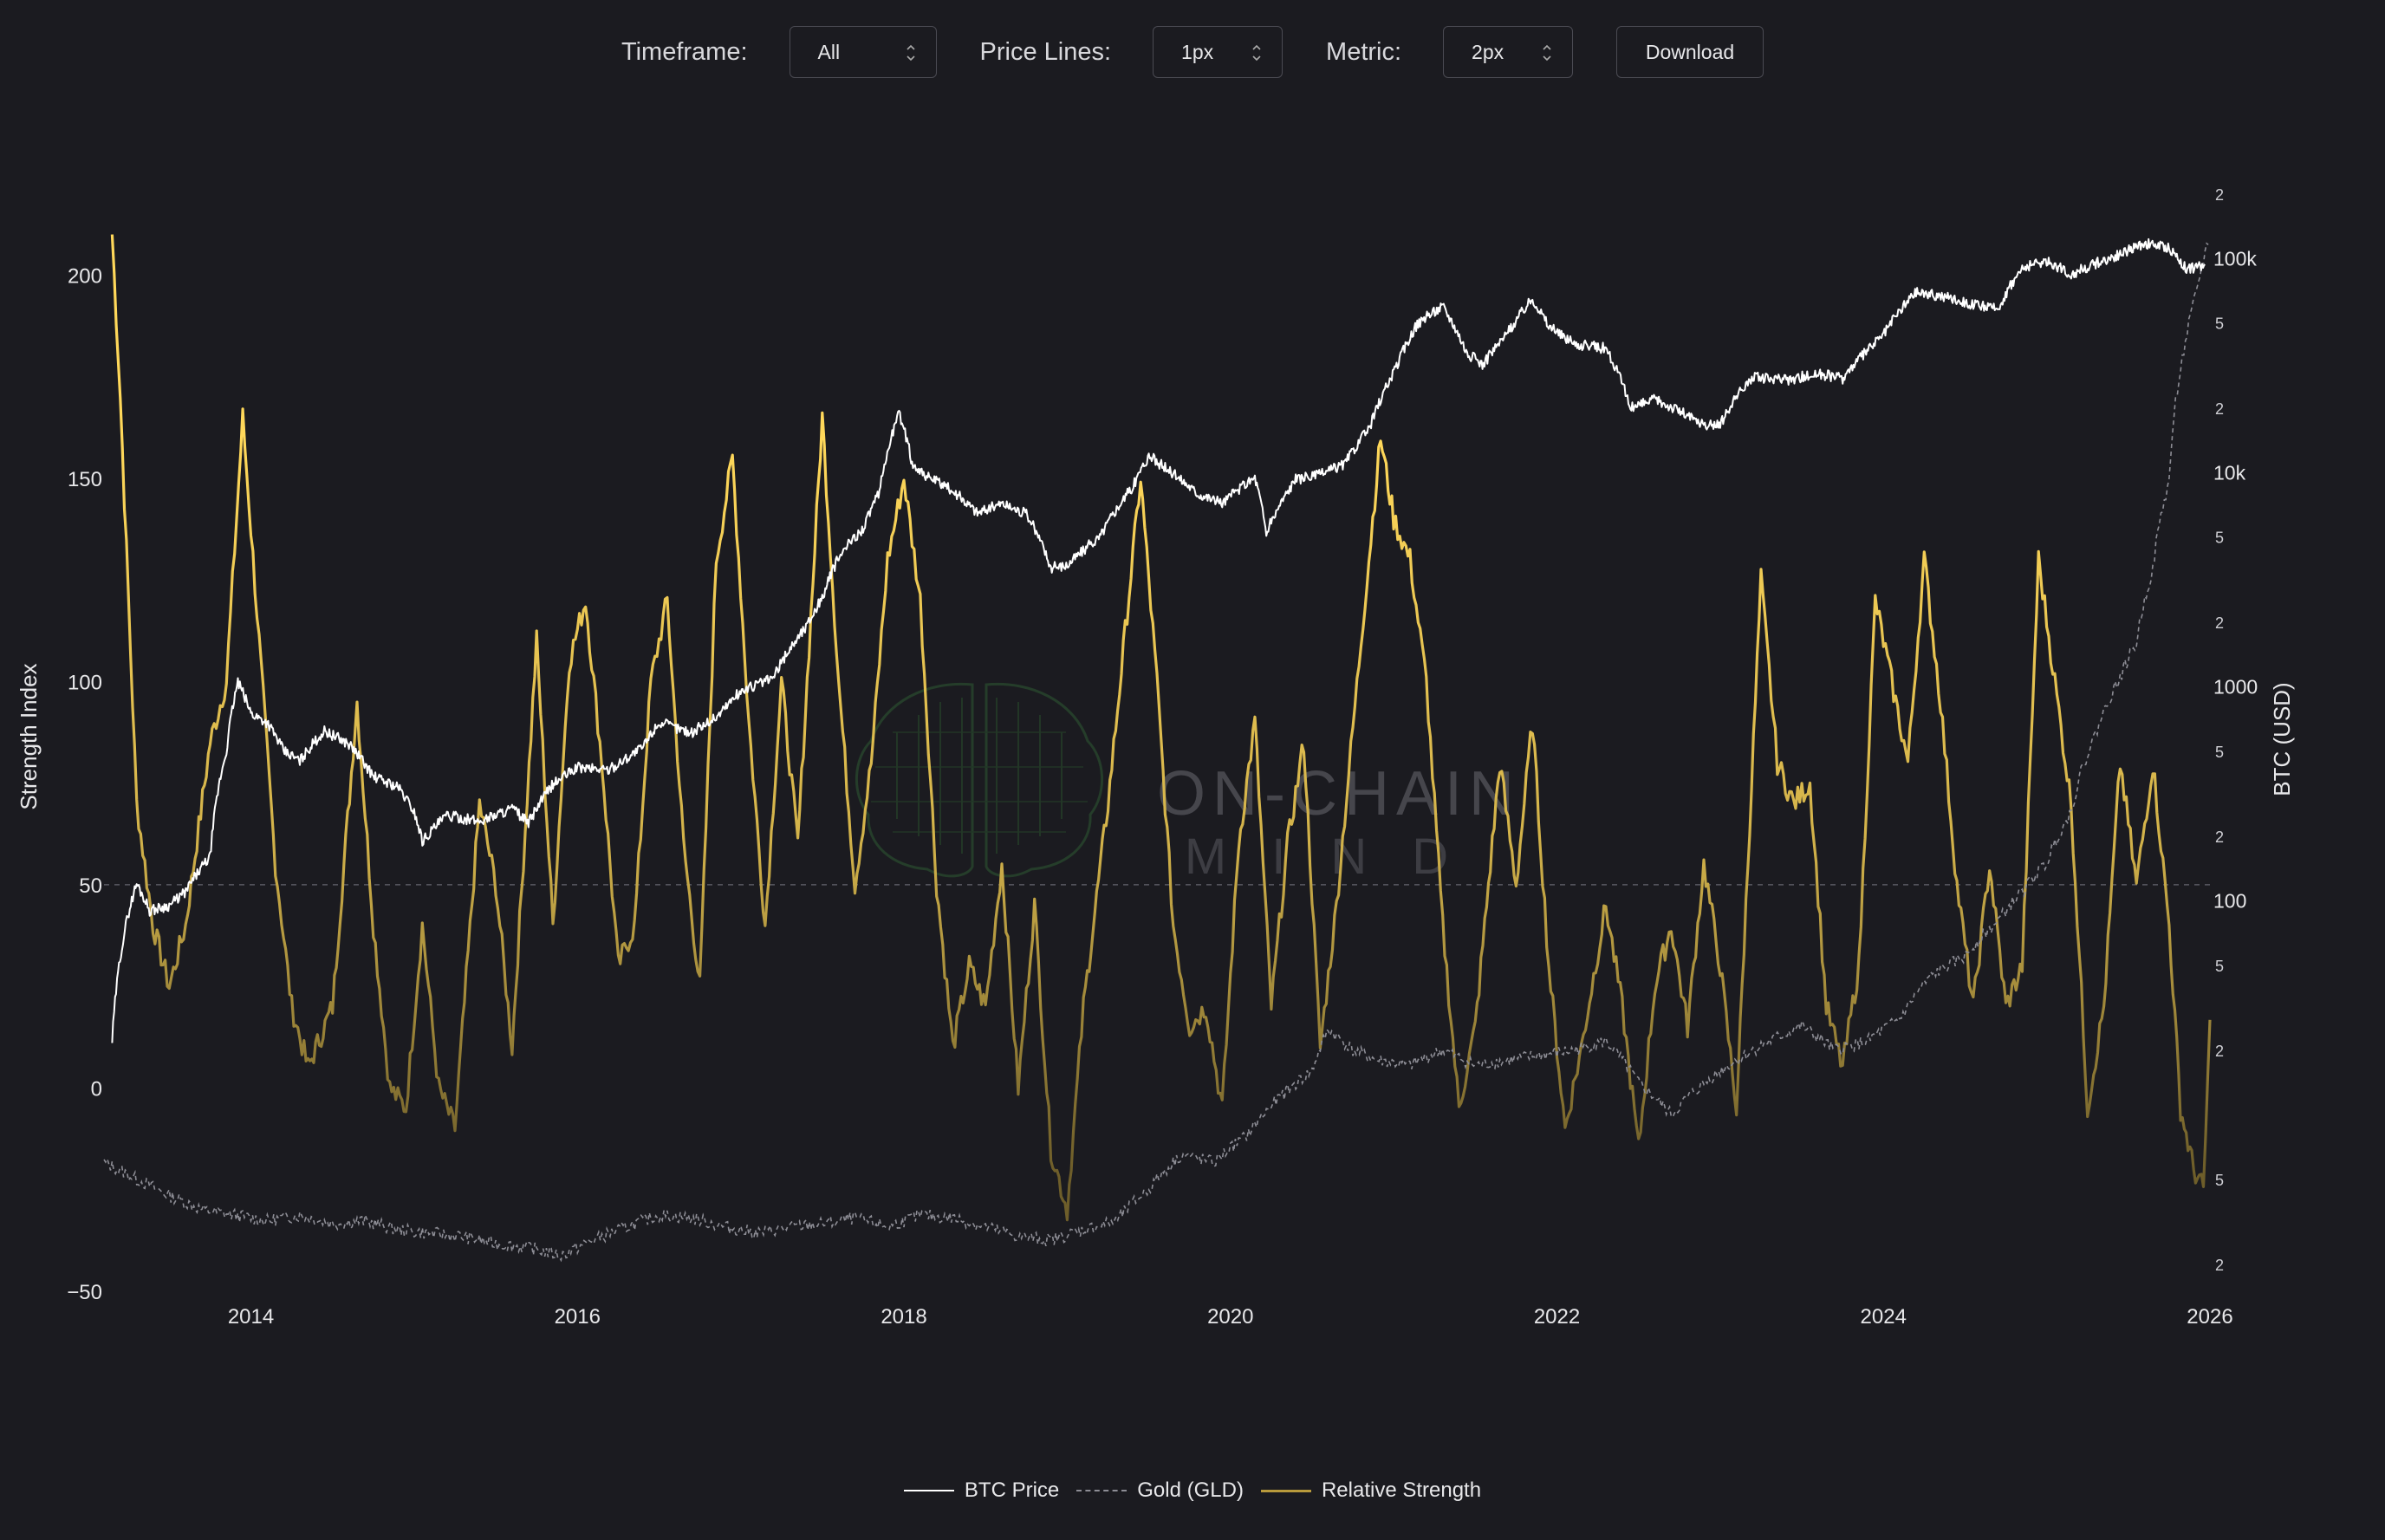  Describe the element at coordinates (1285, 1491) in the screenshot. I see `legend-swatch-strength` at that location.